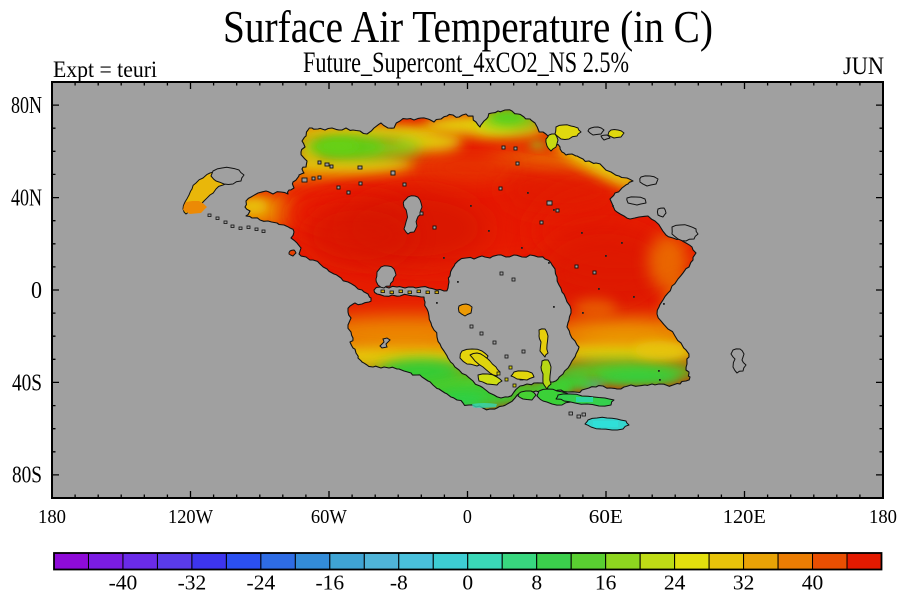  Describe the element at coordinates (105, 69) in the screenshot. I see `svg-text: Expt = teuri` at that location.